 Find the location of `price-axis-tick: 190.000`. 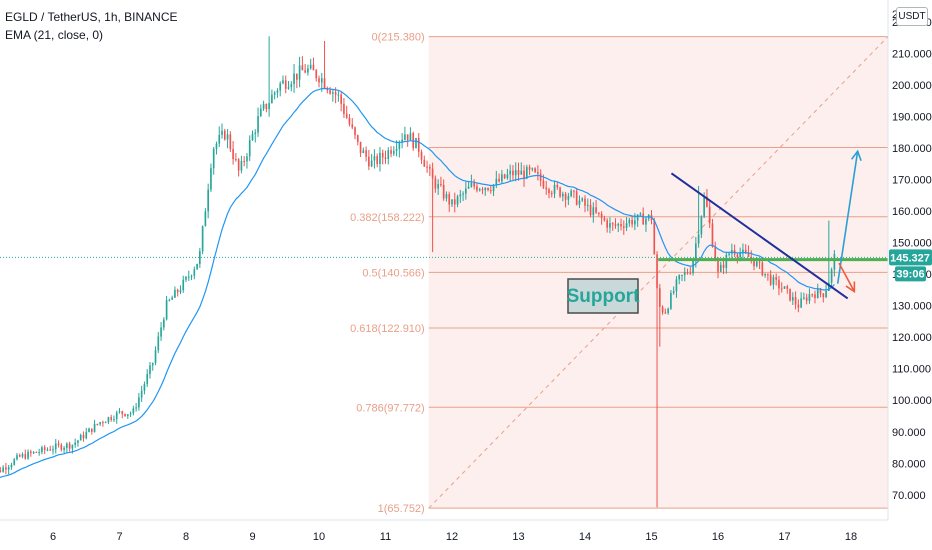

price-axis-tick: 190.000 is located at coordinates (912, 118).